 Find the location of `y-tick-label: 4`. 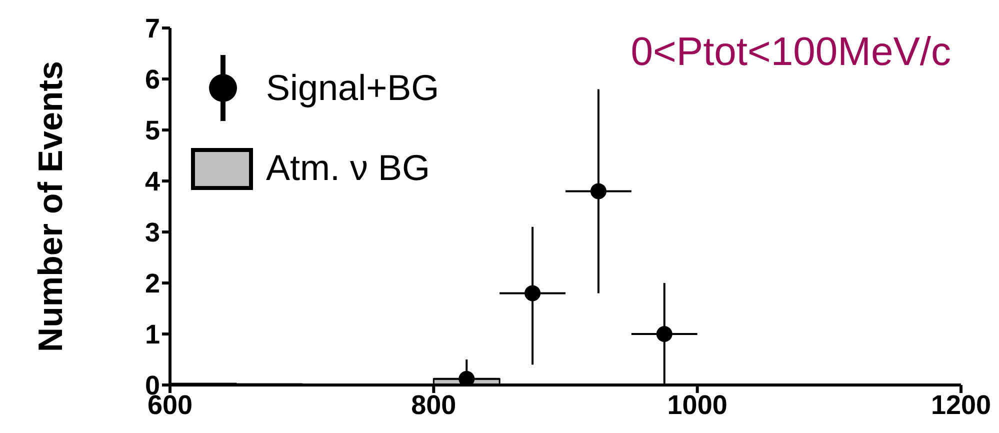

y-tick-label: 4 is located at coordinates (152, 181).